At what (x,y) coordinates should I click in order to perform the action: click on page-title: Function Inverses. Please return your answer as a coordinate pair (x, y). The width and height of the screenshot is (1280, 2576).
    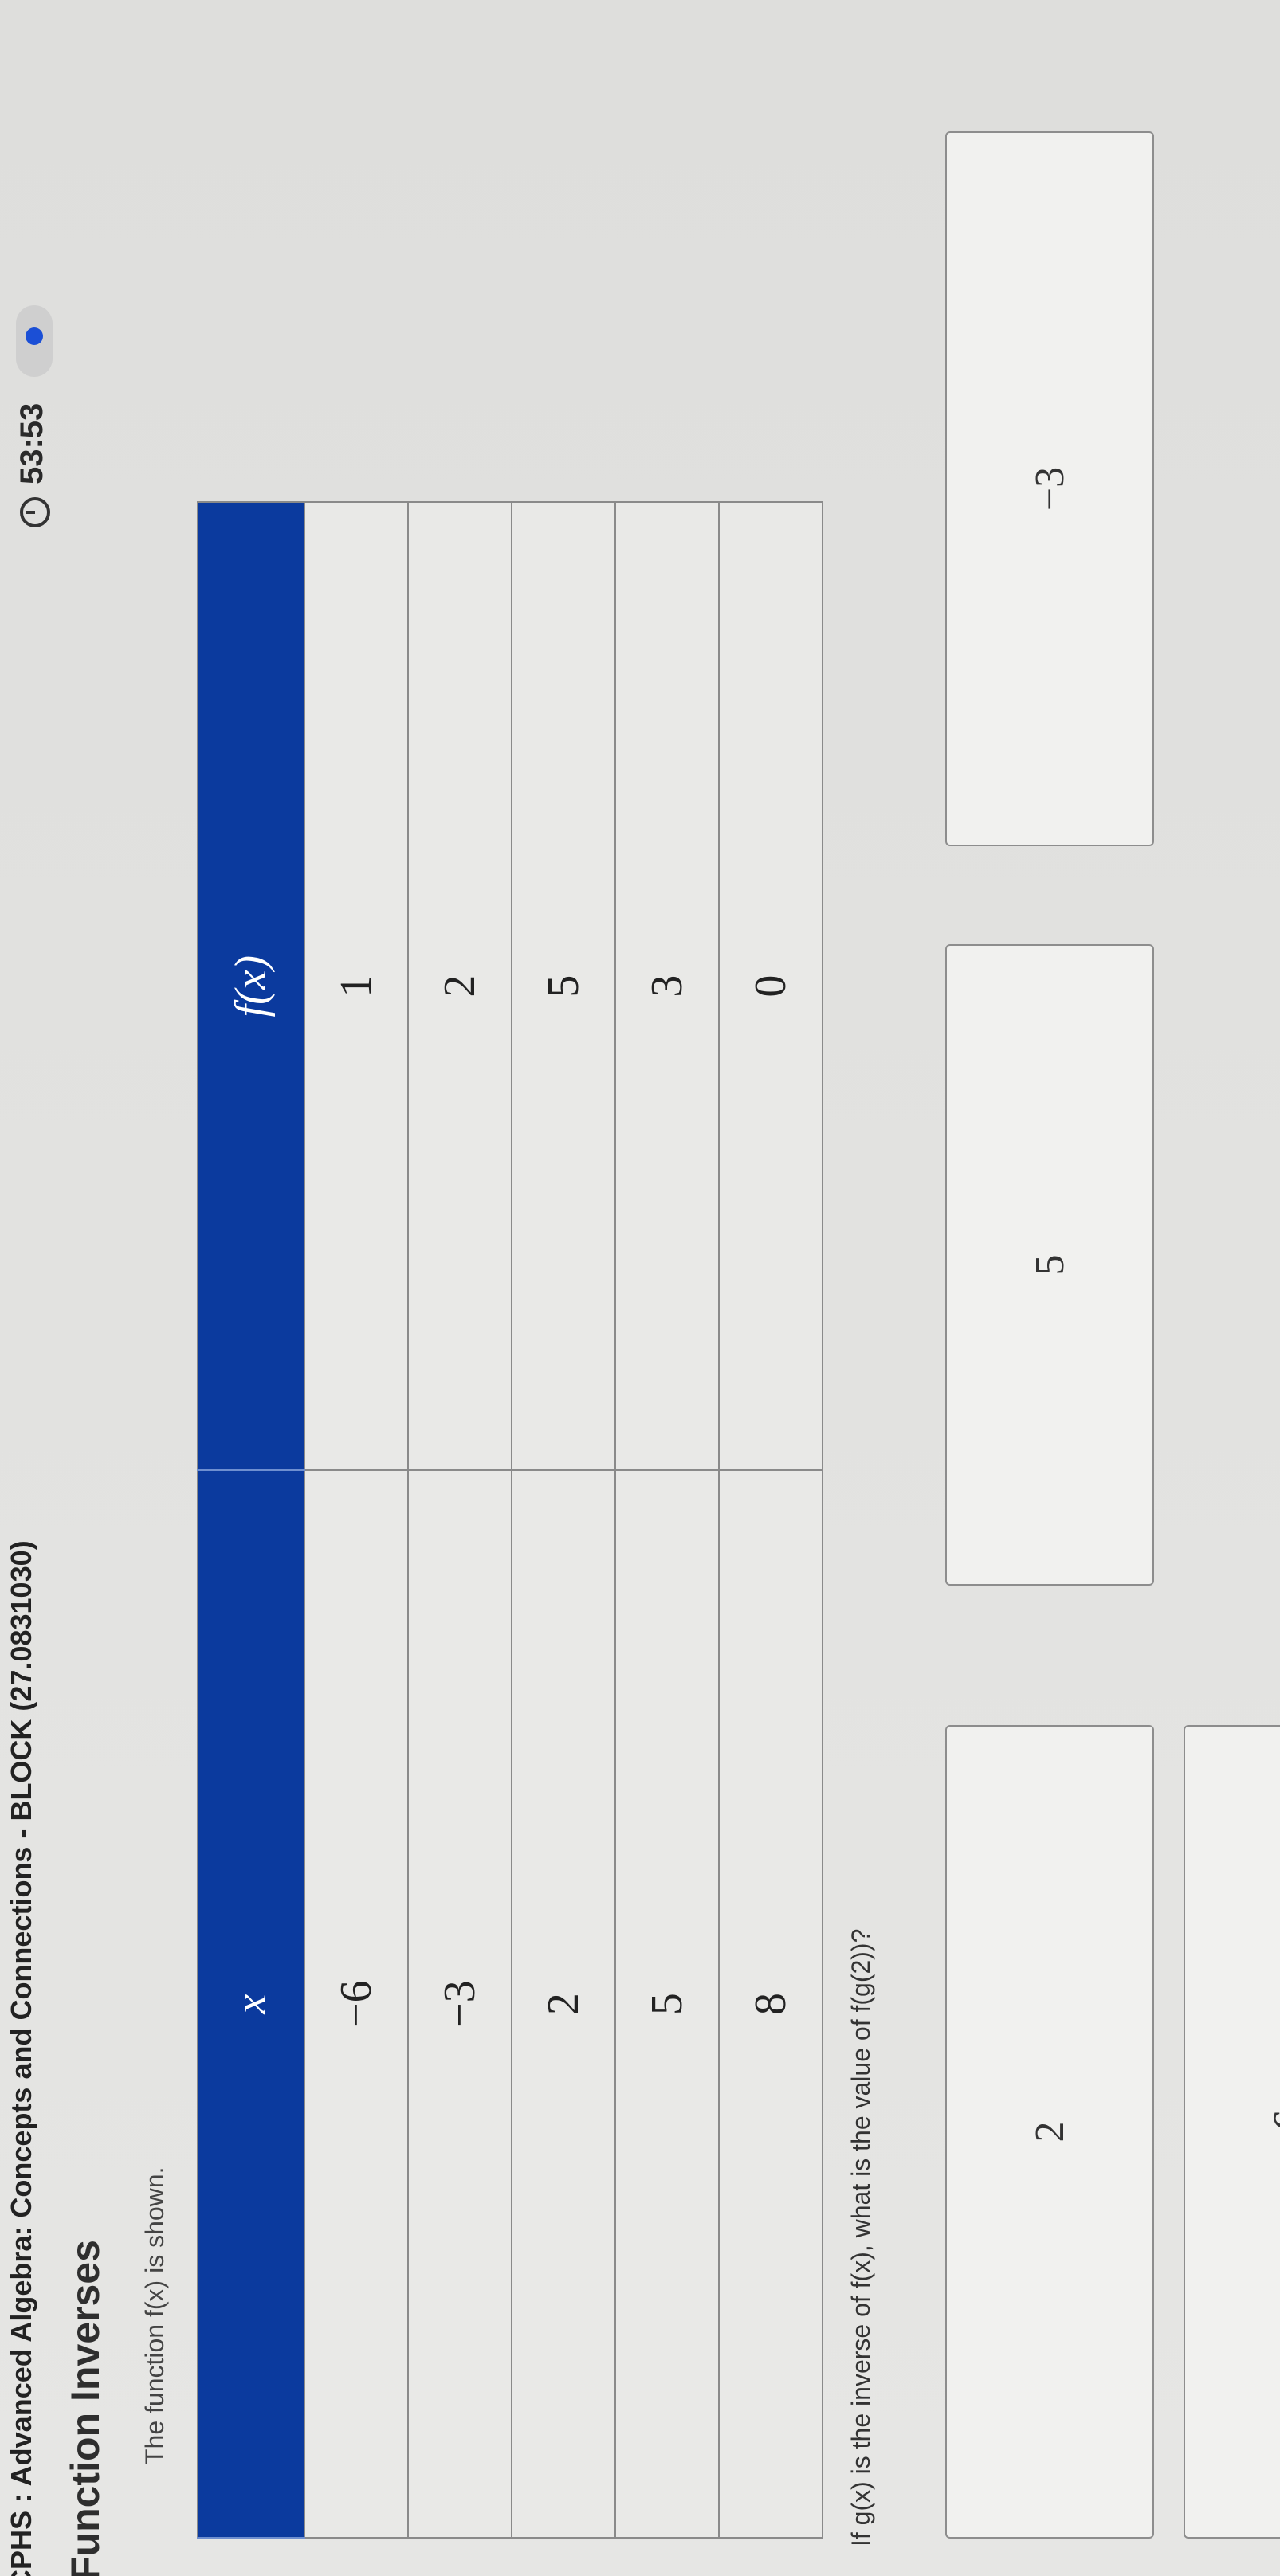
    Looking at the image, I should click on (85, 2408).